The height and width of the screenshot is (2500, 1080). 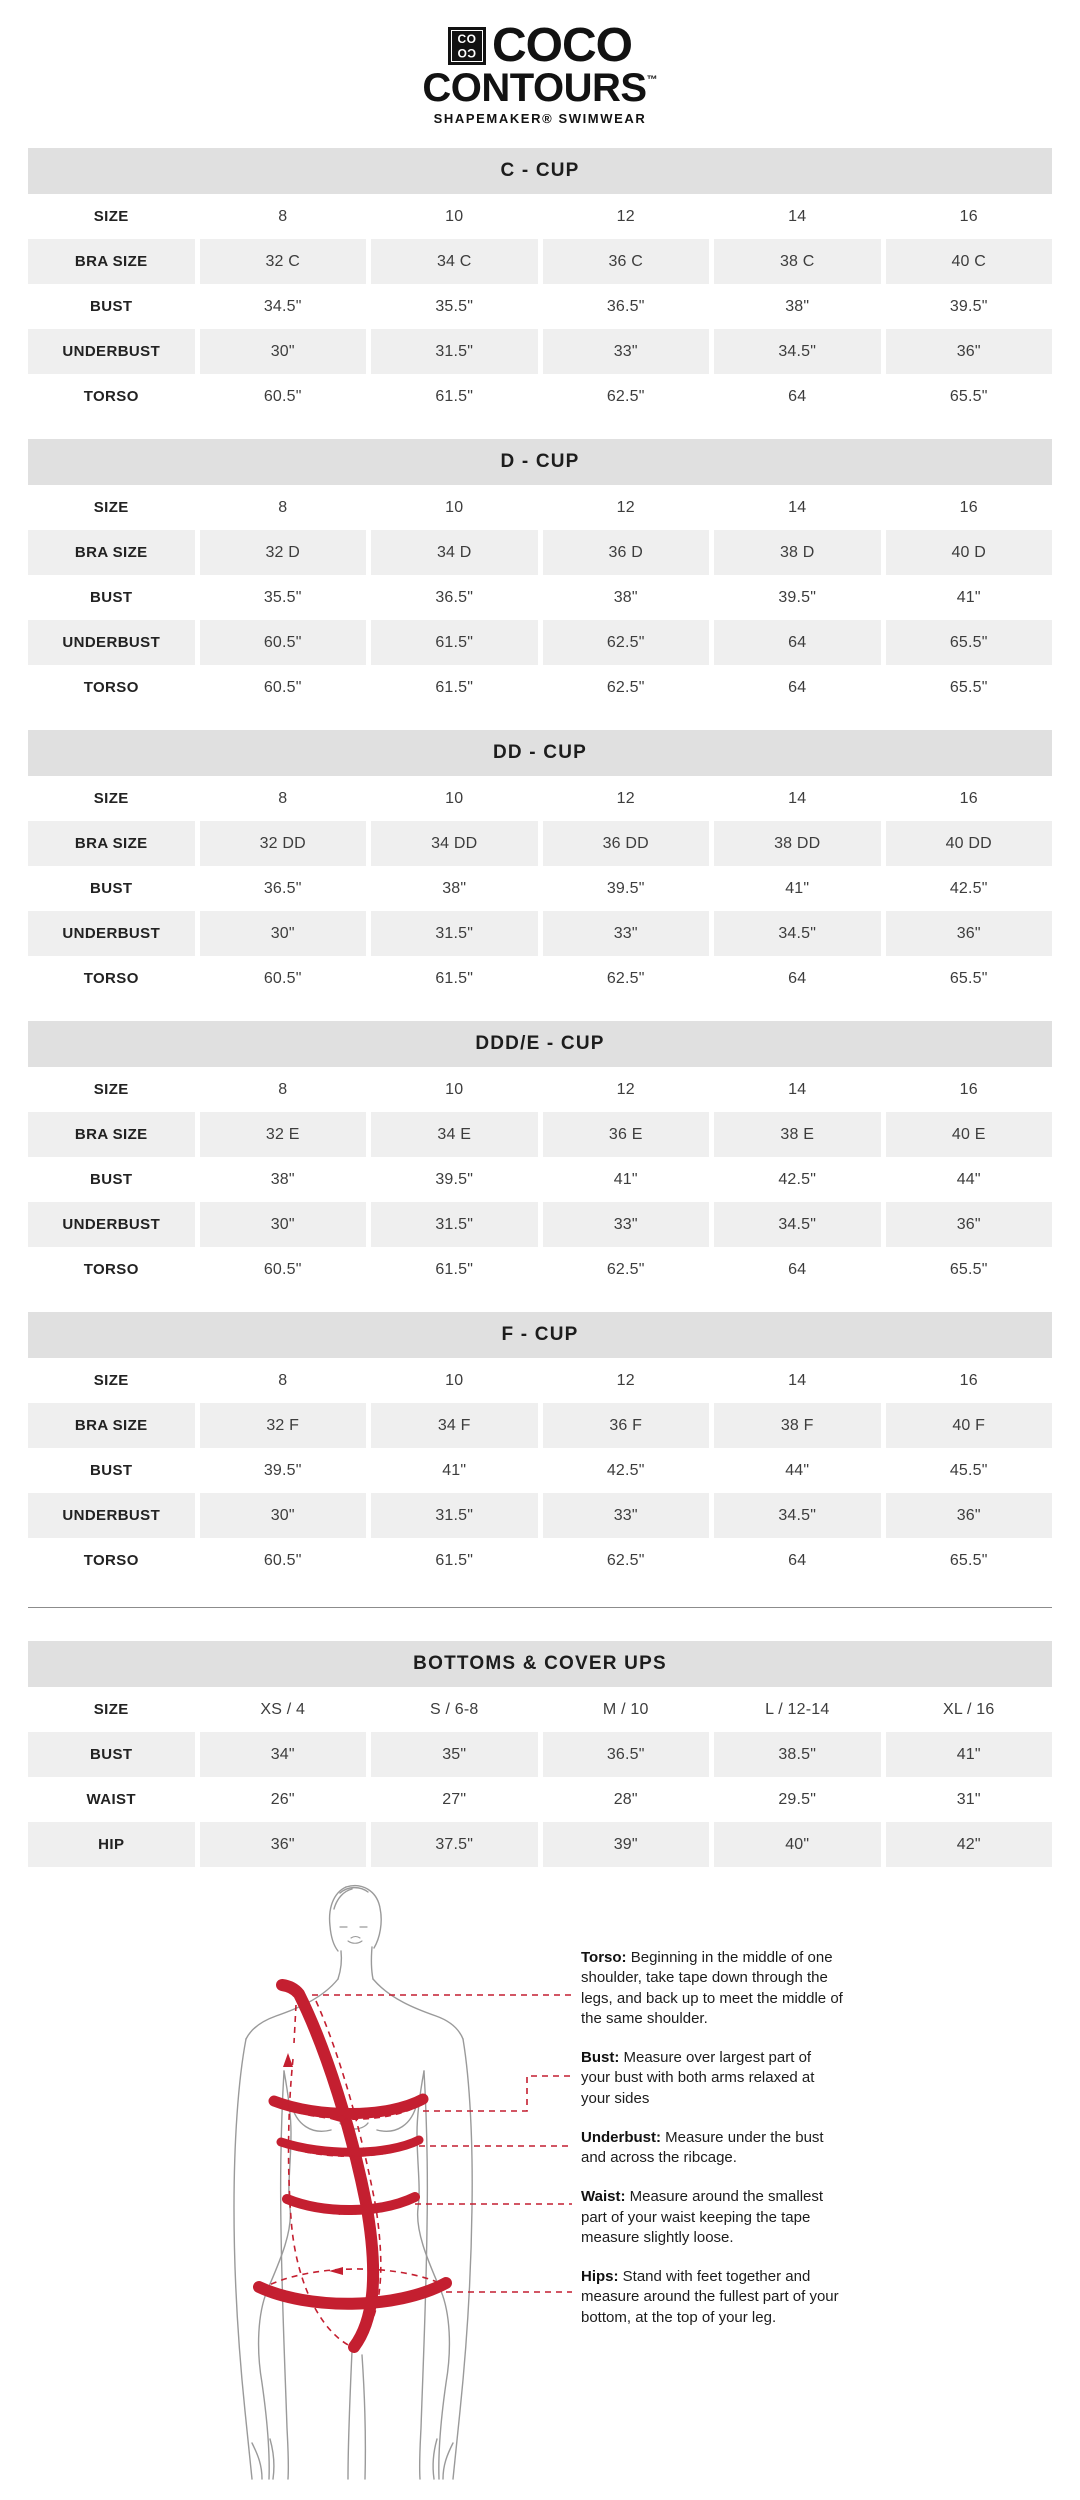 I want to click on cell-value: 34", so click(x=282, y=1754).